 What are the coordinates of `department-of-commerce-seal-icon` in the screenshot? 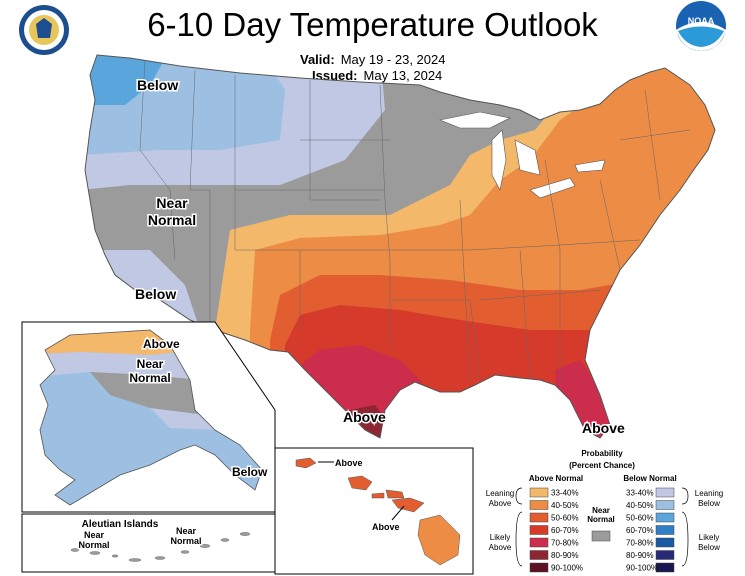 It's located at (44, 30).